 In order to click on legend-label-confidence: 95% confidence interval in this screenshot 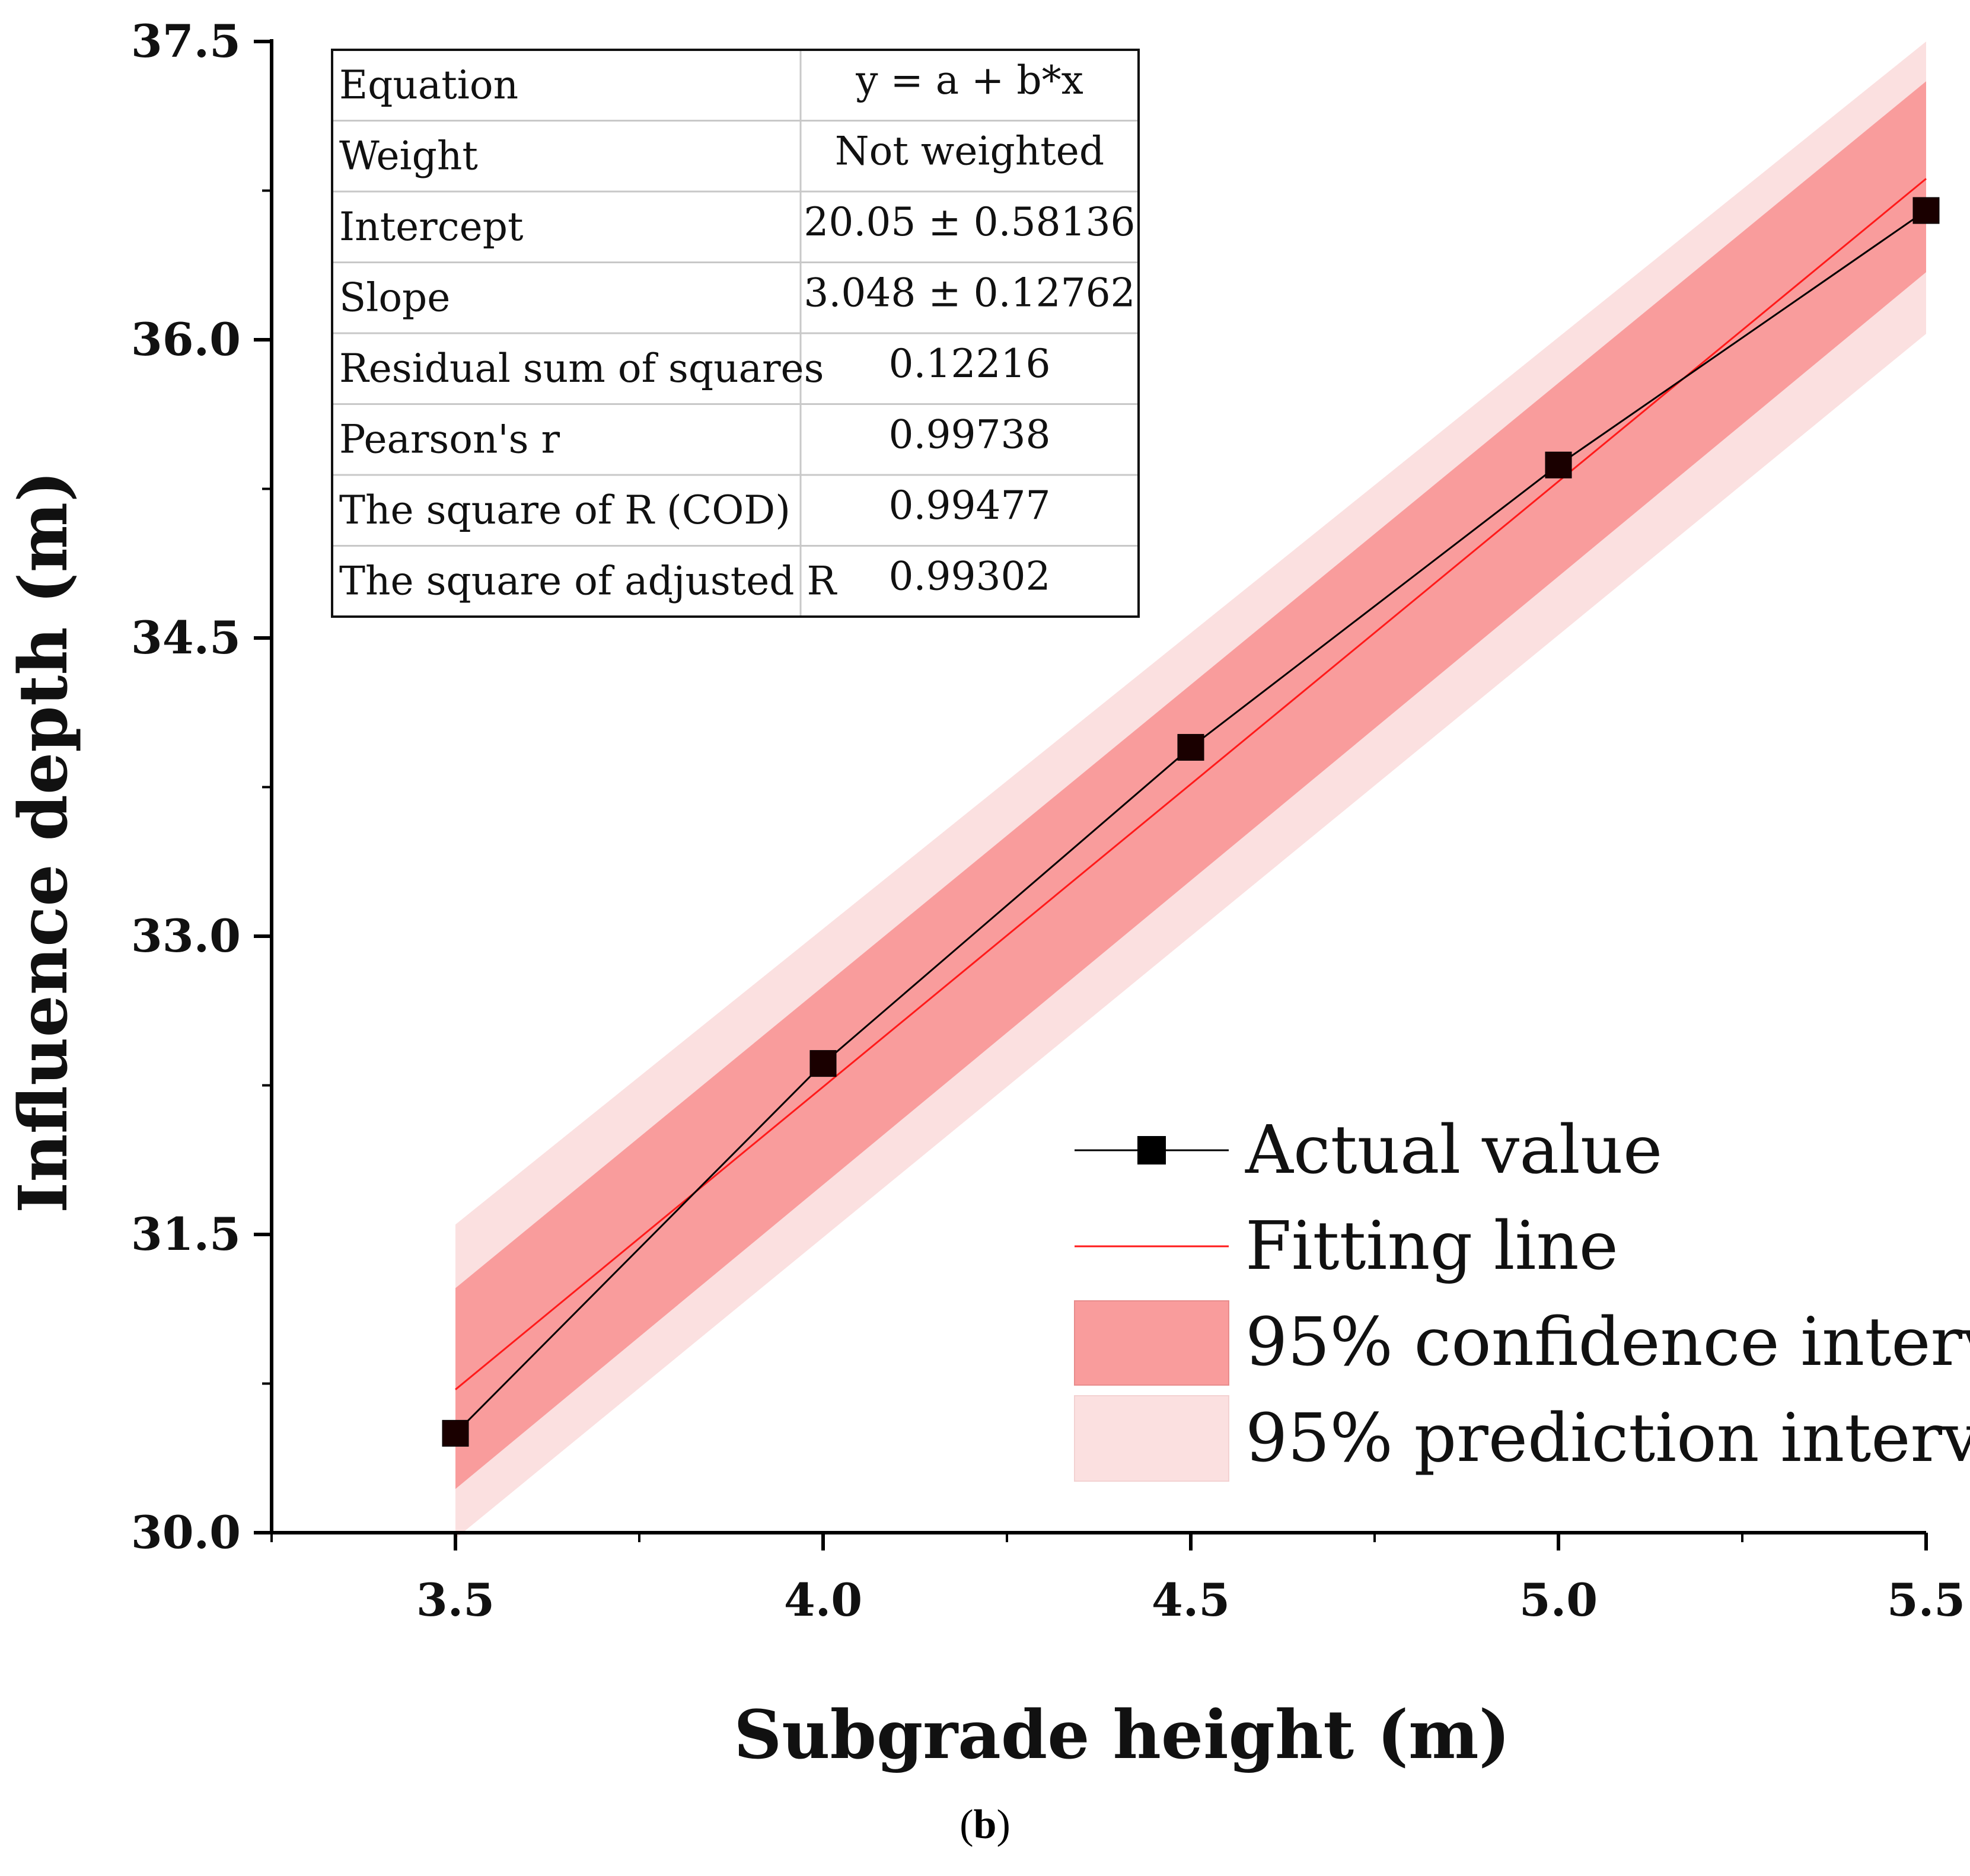, I will do `click(1608, 1343)`.